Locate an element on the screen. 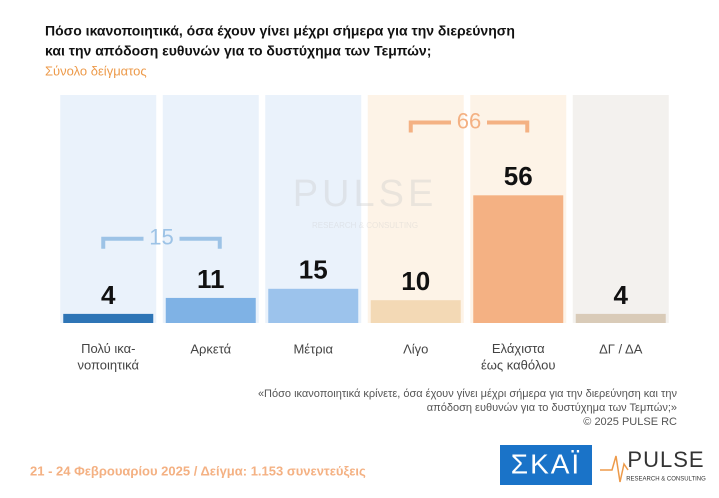 The height and width of the screenshot is (498, 719). group-label: 66 is located at coordinates (469, 120).